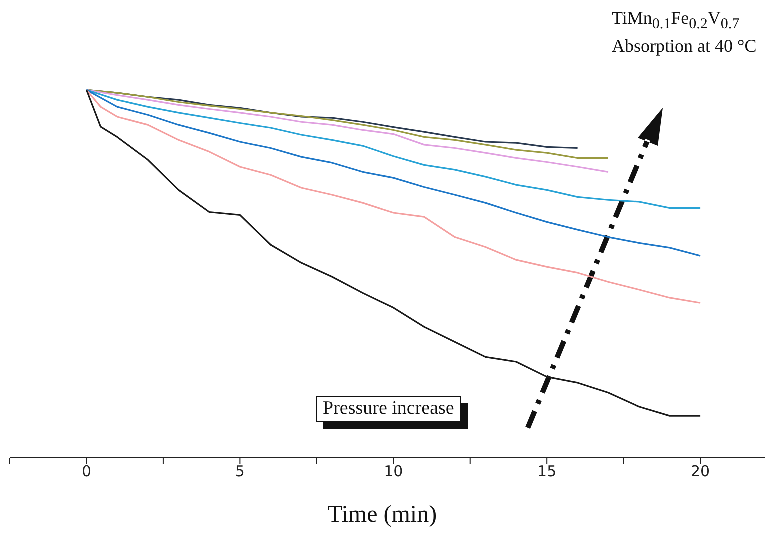 The image size is (765, 533). What do you see at coordinates (700, 471) in the screenshot?
I see `x-tick-label: 20` at bounding box center [700, 471].